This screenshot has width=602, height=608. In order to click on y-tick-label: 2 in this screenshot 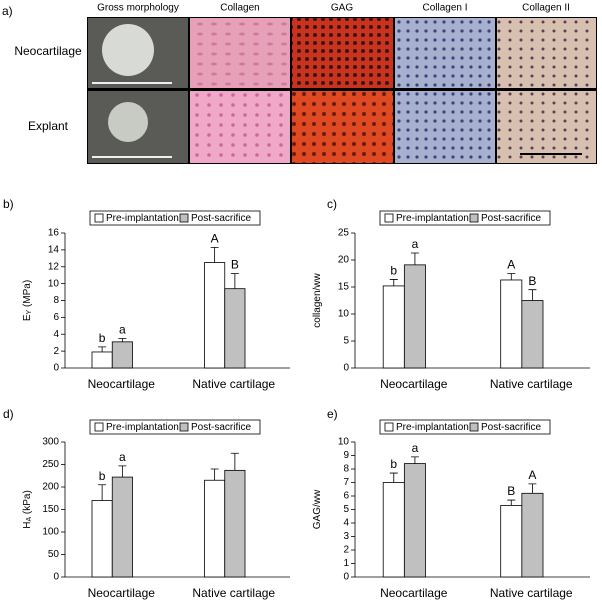, I will do `click(56, 351)`.